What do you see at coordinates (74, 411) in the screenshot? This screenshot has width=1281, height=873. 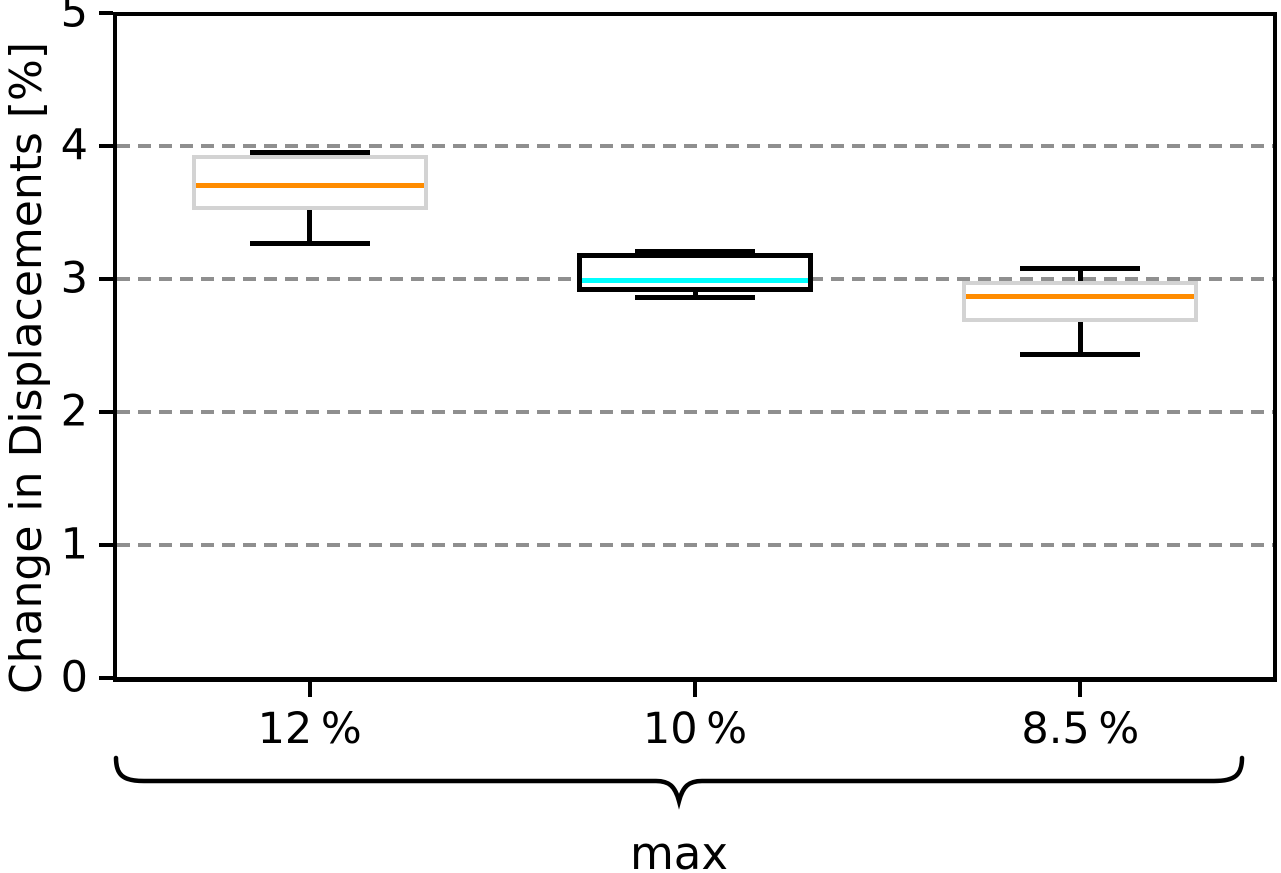 I see `y-tick-label: 2` at bounding box center [74, 411].